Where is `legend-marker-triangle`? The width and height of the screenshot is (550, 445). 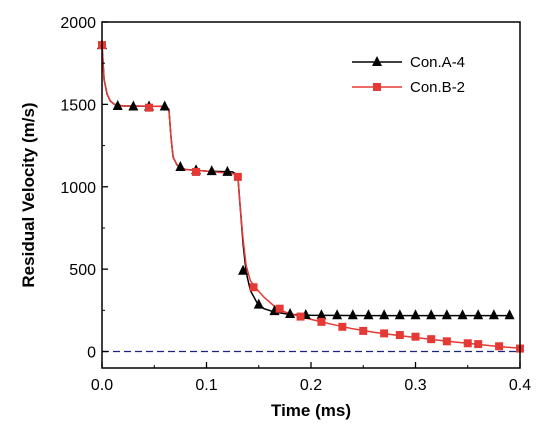
legend-marker-triangle is located at coordinates (377, 61).